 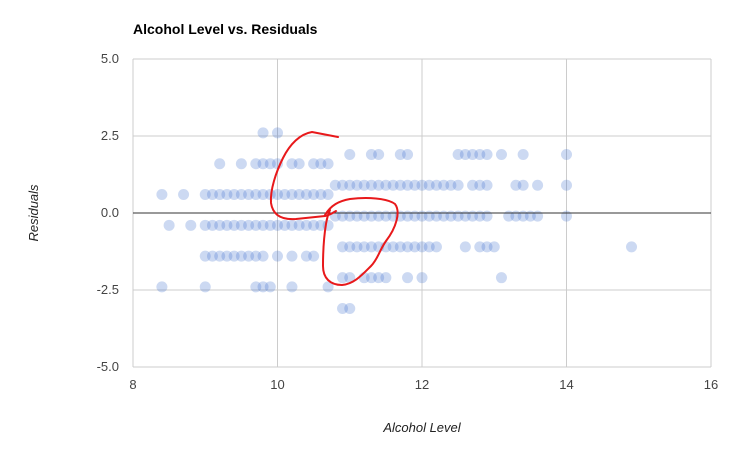 I want to click on x-tick-label: 10, so click(x=277, y=384).